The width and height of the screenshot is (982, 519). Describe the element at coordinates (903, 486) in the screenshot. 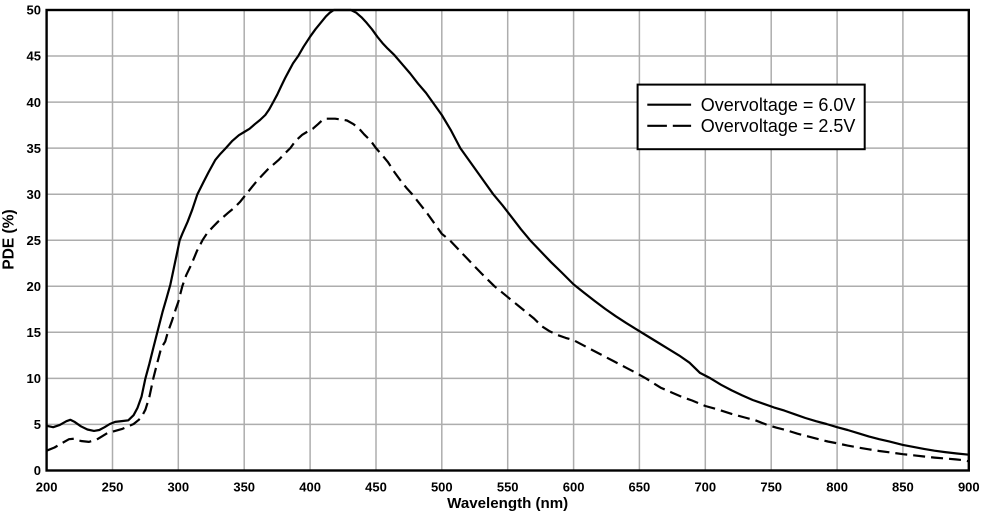

I see `svg-text: 850` at that location.